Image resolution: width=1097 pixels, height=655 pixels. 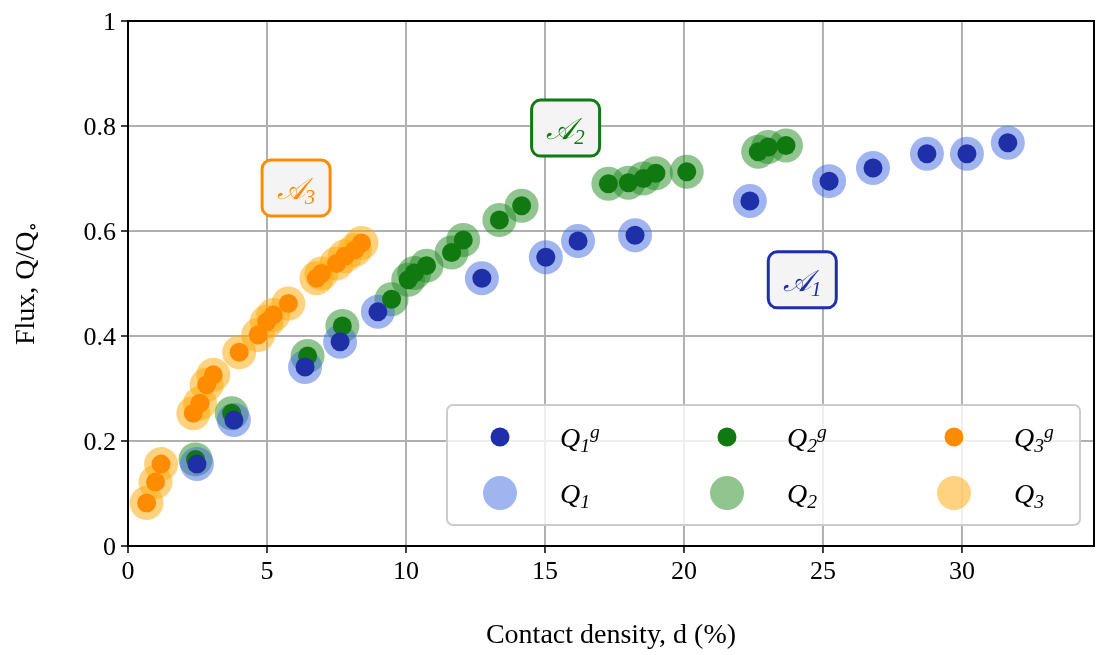 What do you see at coordinates (128, 570) in the screenshot?
I see `x-tick-label: 0` at bounding box center [128, 570].